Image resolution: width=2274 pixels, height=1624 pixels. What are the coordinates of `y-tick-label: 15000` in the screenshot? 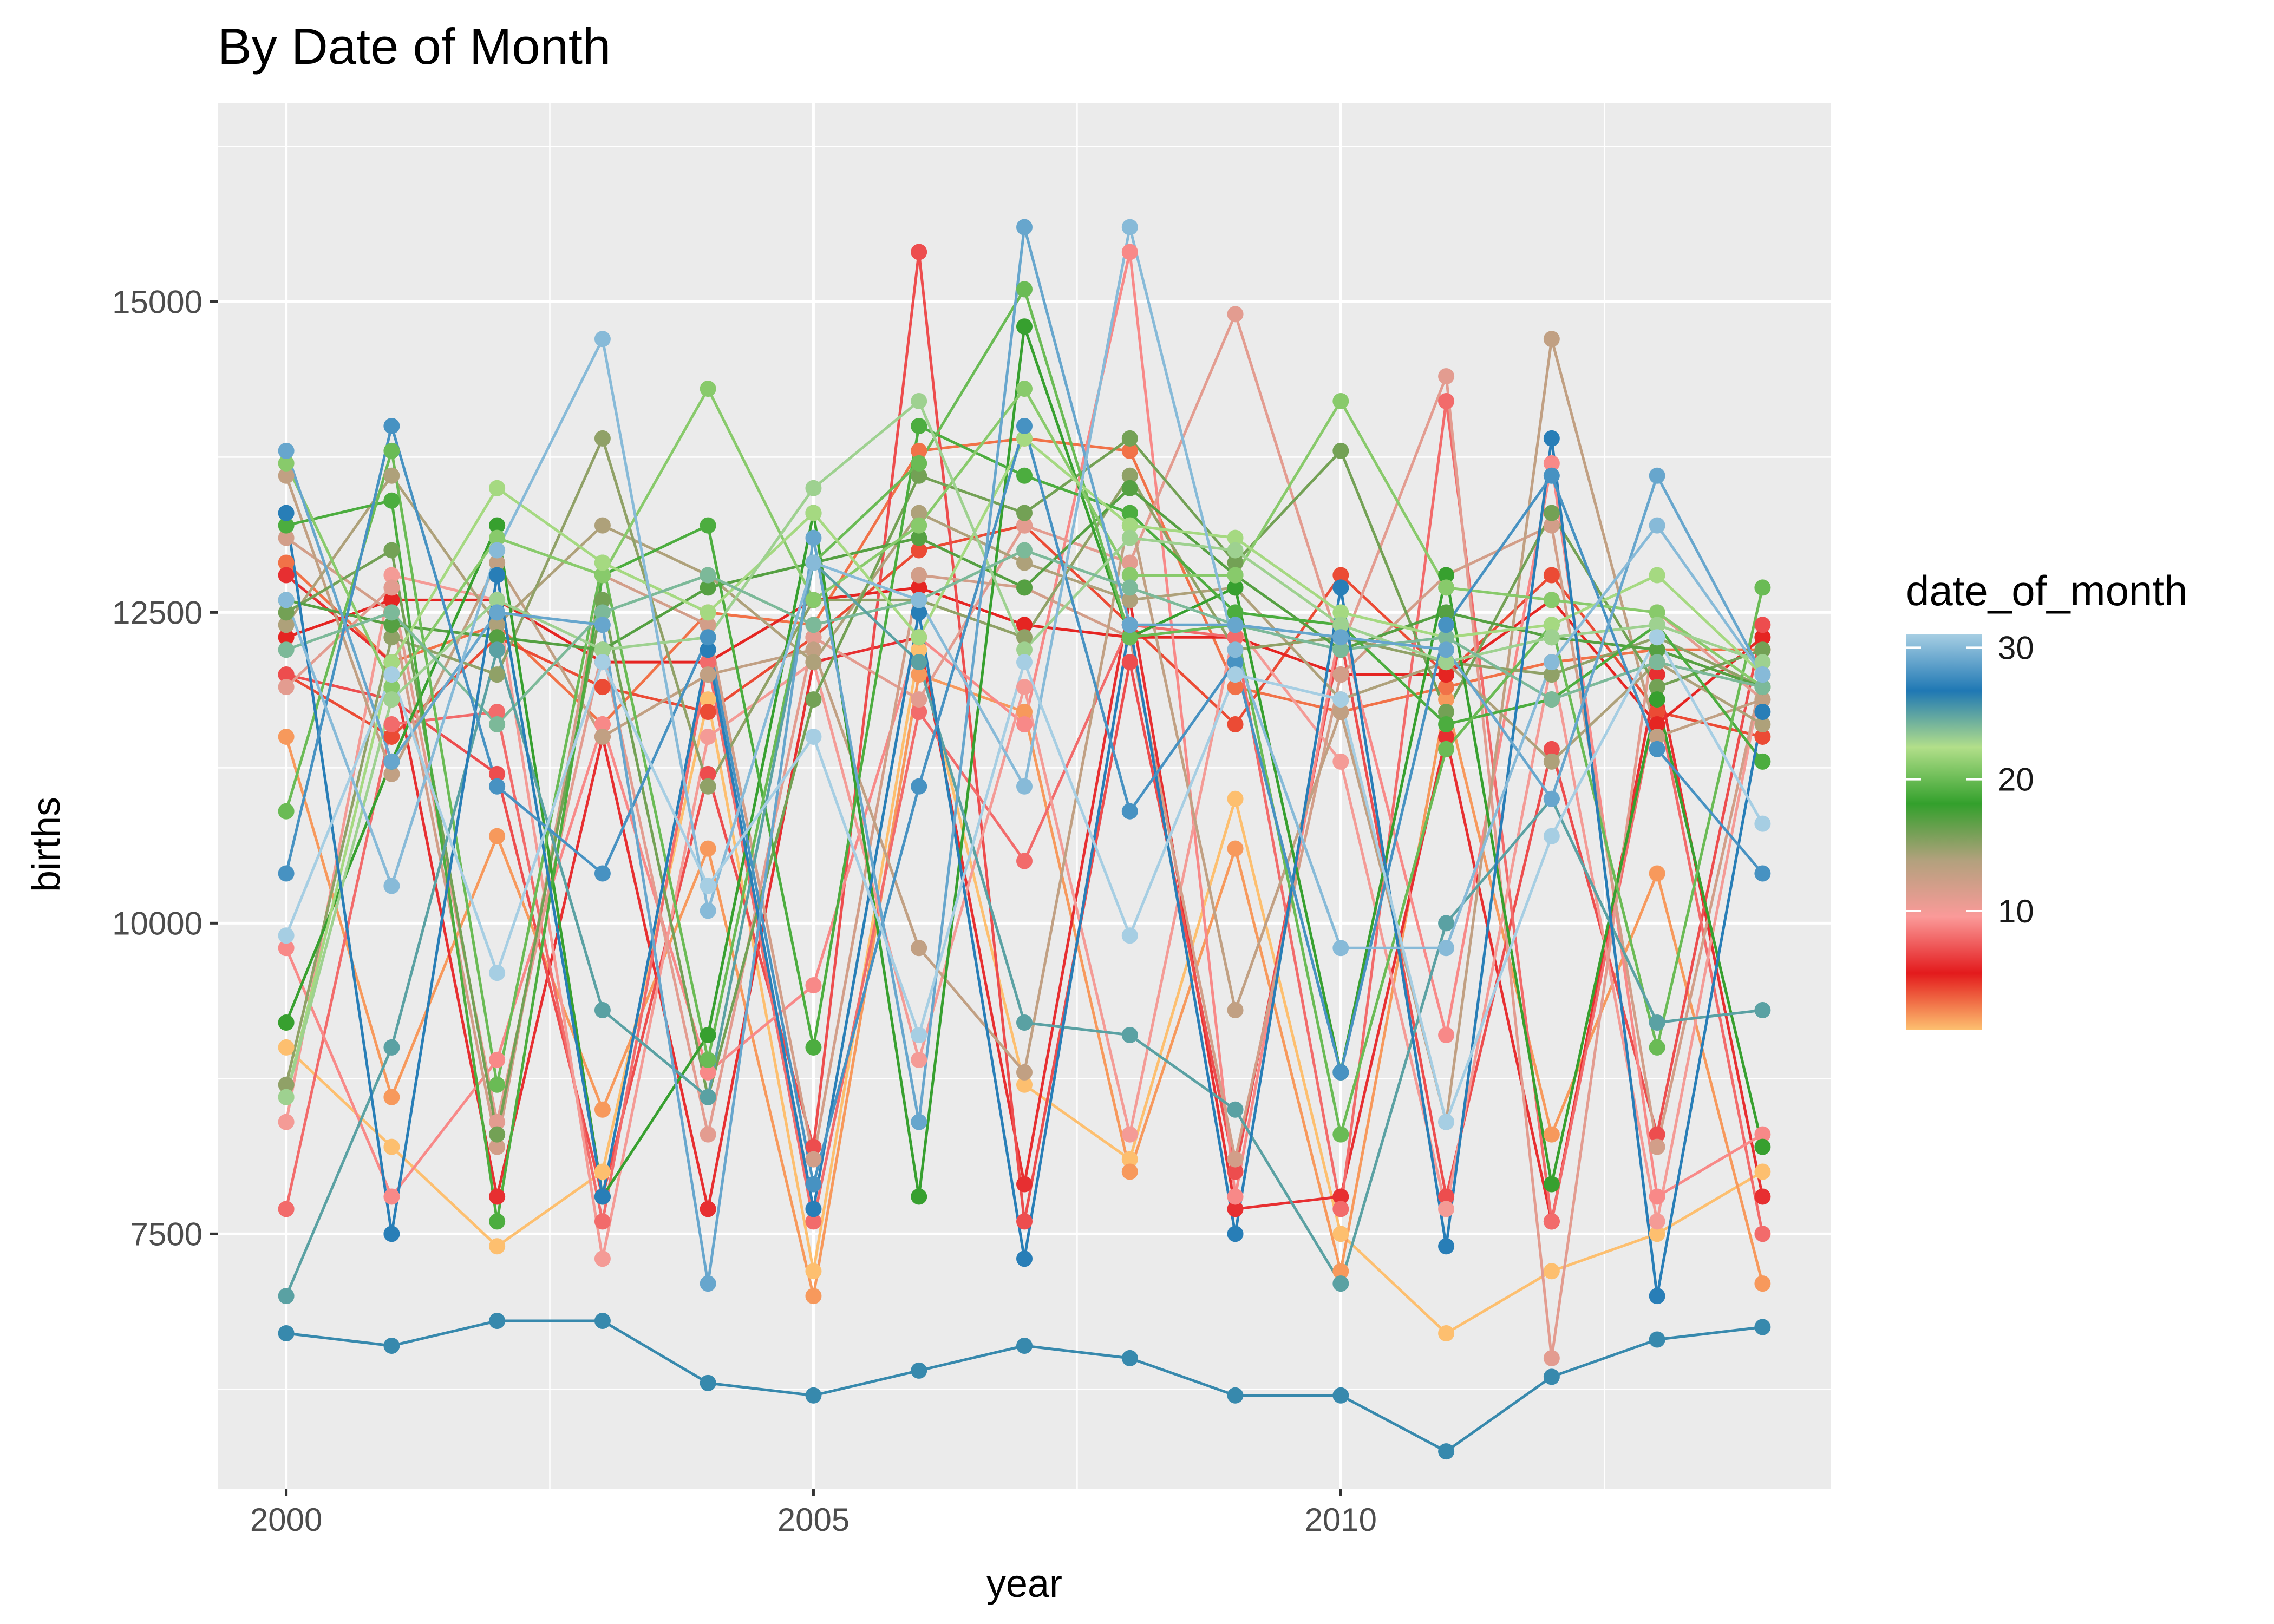 It's located at (157, 302).